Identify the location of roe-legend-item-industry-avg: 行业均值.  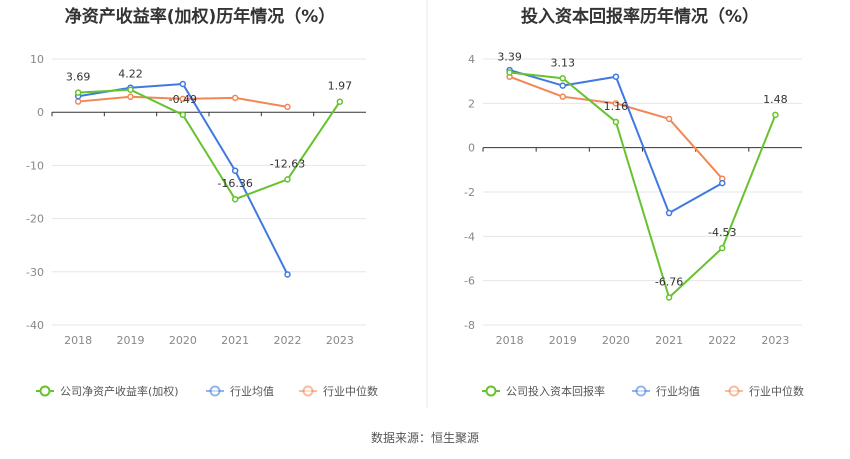
(240, 391).